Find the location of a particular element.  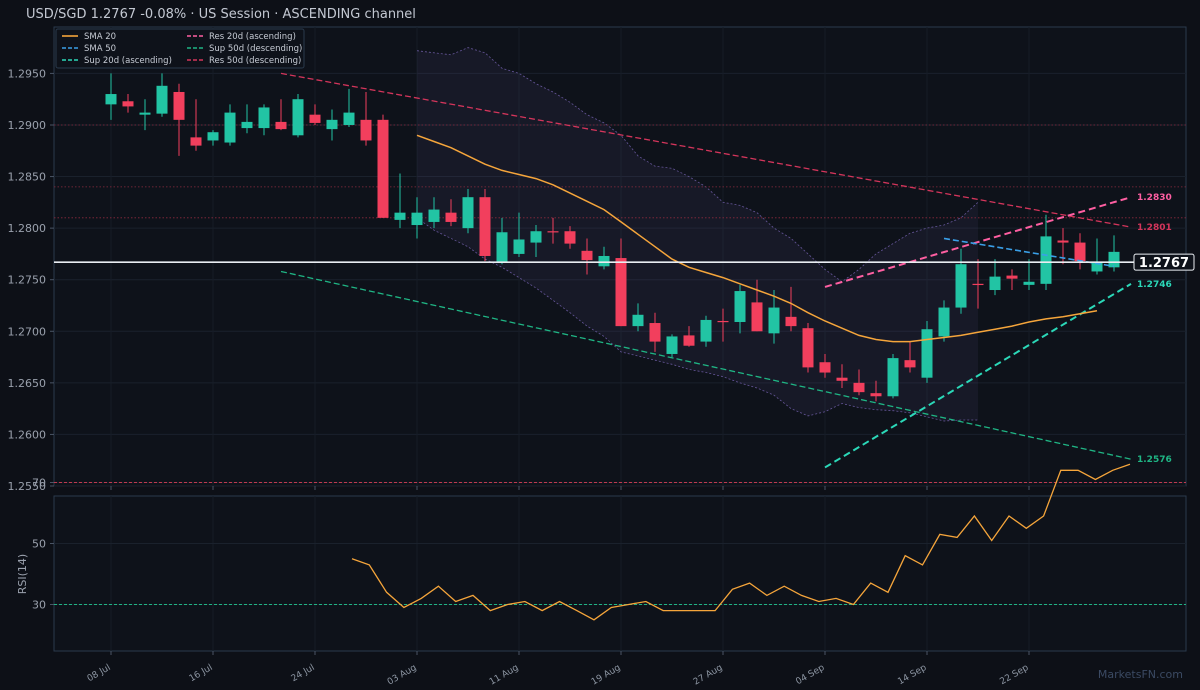

price-y-tick-label: 1.2700 is located at coordinates (27, 331).